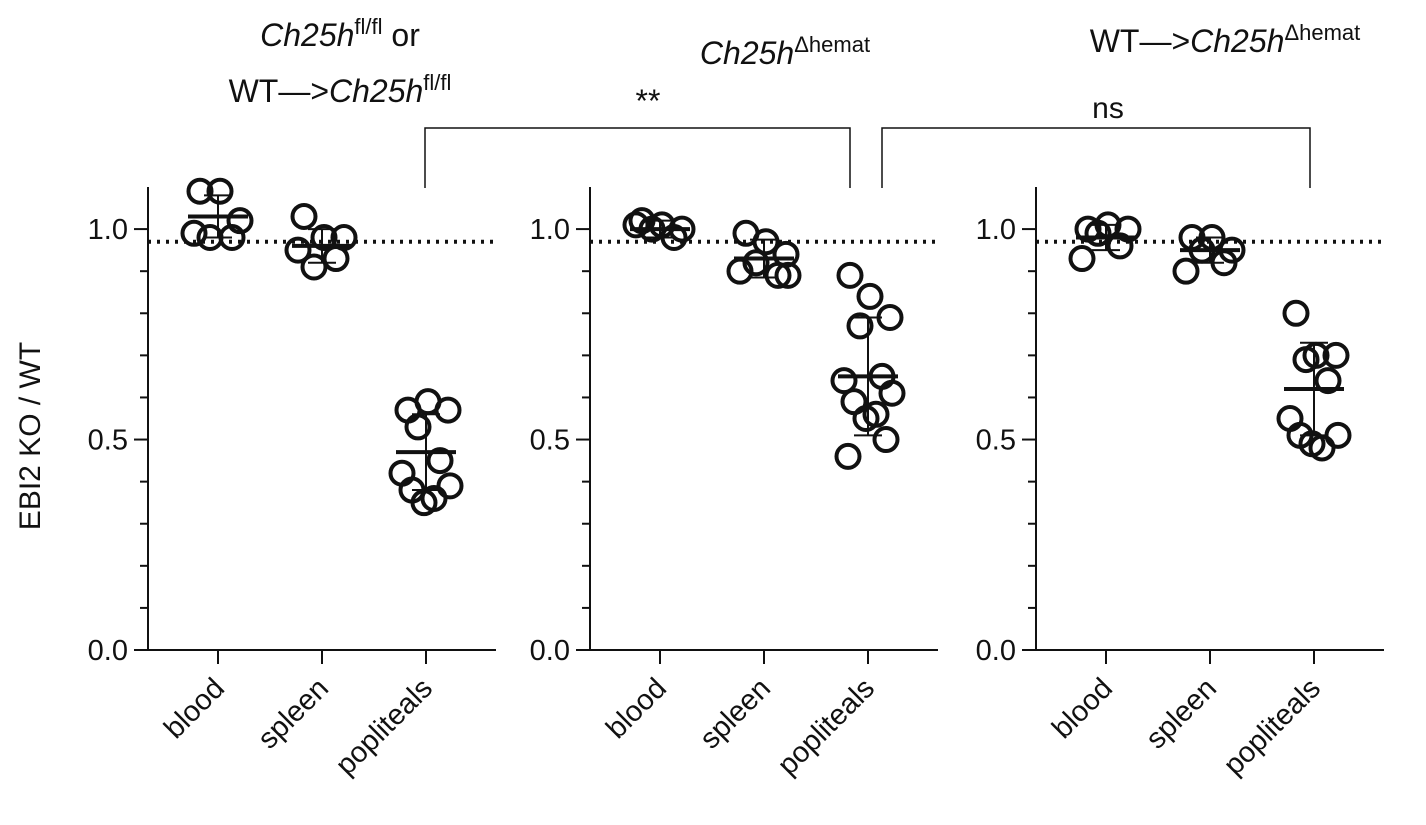 Image resolution: width=1426 pixels, height=825 pixels. Describe the element at coordinates (1108, 108) in the screenshot. I see `significance-label: ns` at that location.